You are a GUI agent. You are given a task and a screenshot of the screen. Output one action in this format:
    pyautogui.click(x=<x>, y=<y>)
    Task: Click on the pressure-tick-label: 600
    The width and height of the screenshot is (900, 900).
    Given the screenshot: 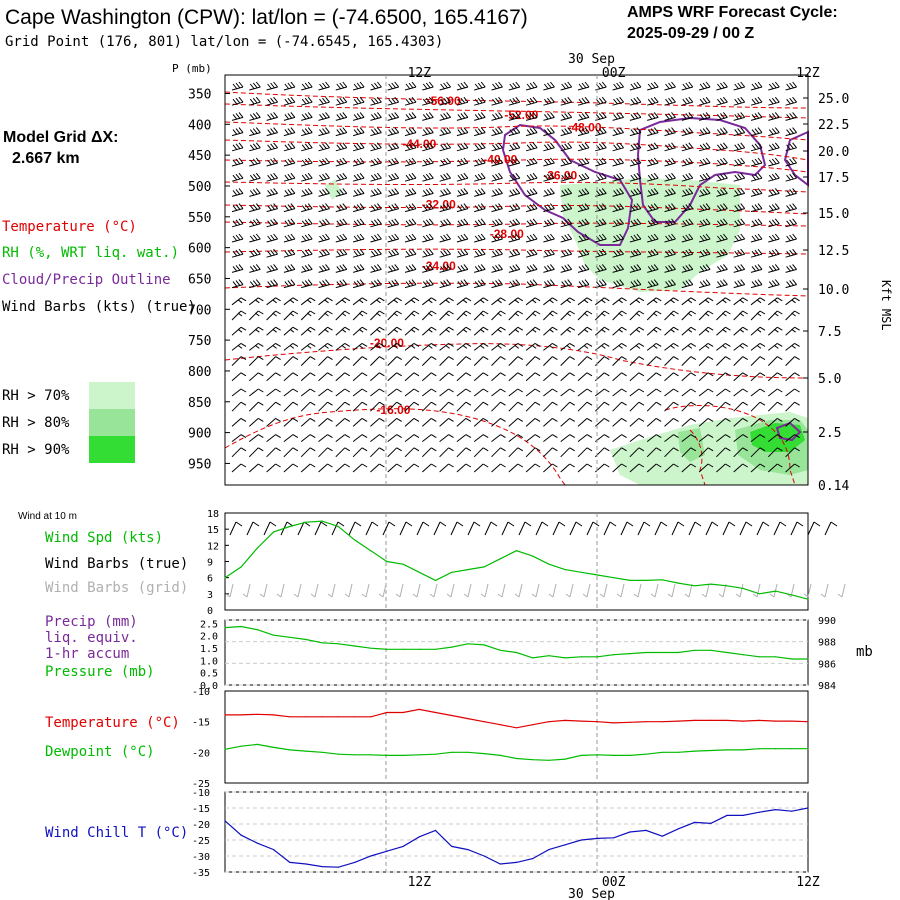 What is the action you would take?
    pyautogui.click(x=199, y=249)
    